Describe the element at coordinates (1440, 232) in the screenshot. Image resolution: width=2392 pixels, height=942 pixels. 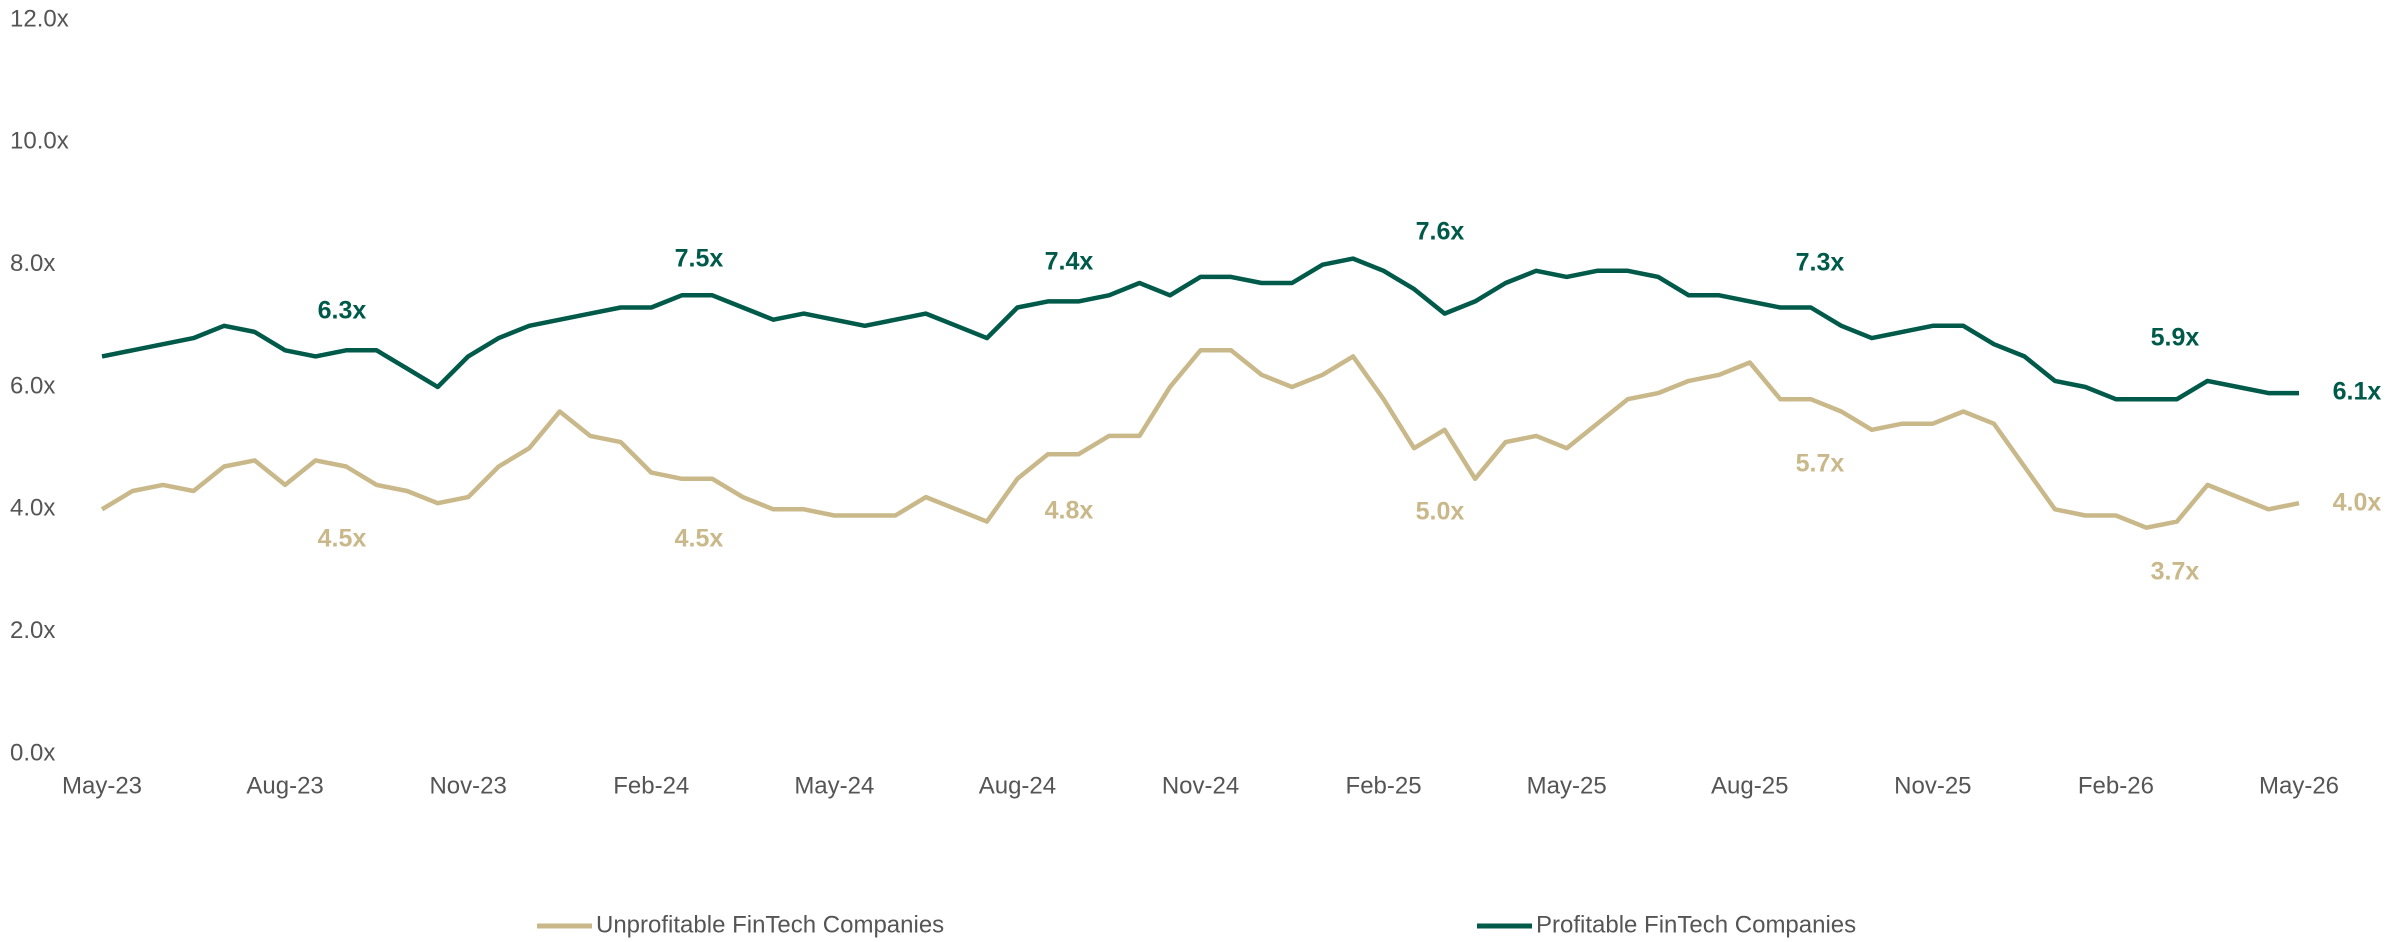
I see `annotation: 7.6x` at that location.